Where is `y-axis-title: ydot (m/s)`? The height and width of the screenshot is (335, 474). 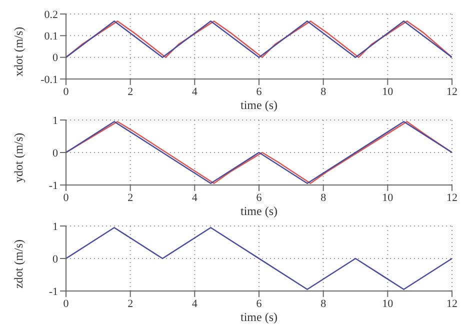 y-axis-title: ydot (m/s) is located at coordinates (18, 157).